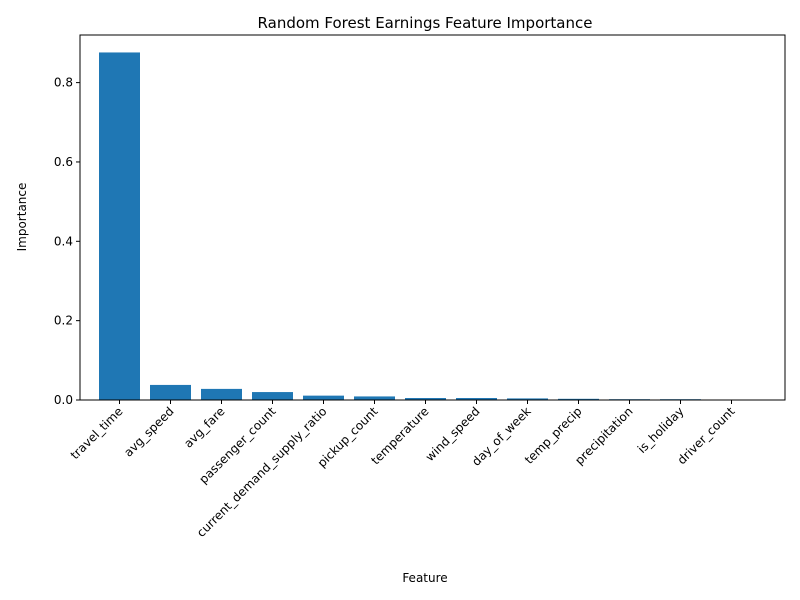 The width and height of the screenshot is (800, 600). Describe the element at coordinates (63, 241) in the screenshot. I see `y-tick-label: 0.4` at that location.